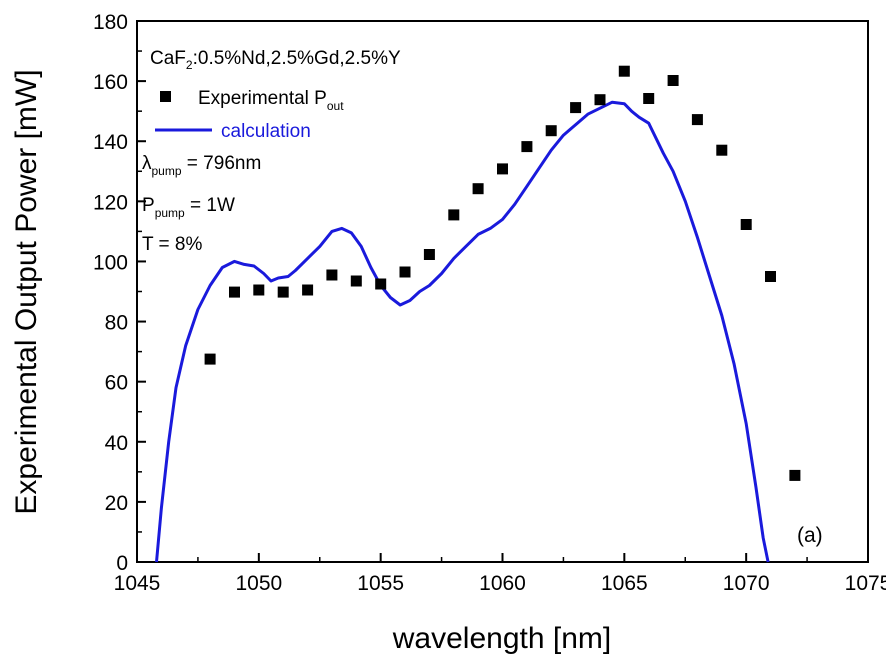 The height and width of the screenshot is (659, 886). Describe the element at coordinates (810, 535) in the screenshot. I see `panel-label: (a)` at that location.